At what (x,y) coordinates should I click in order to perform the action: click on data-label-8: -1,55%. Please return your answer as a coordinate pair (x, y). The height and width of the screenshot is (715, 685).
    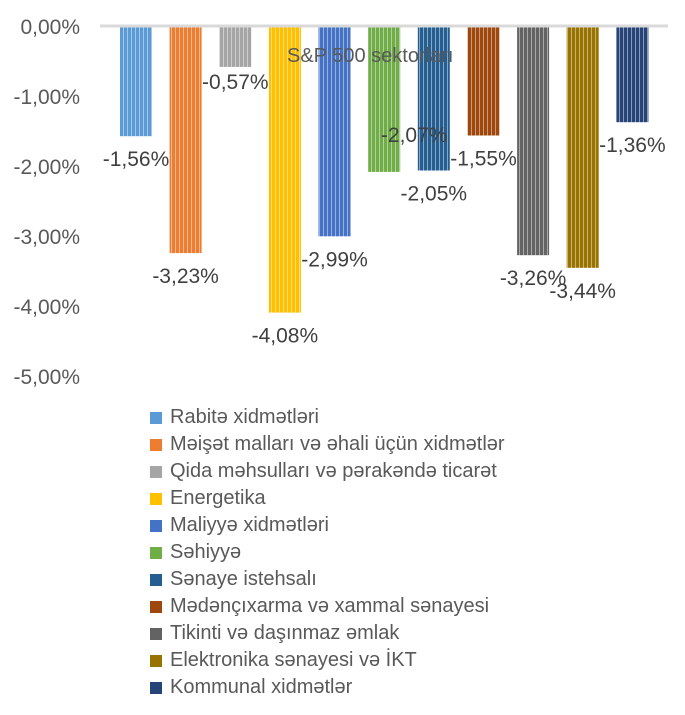
    Looking at the image, I should click on (483, 159).